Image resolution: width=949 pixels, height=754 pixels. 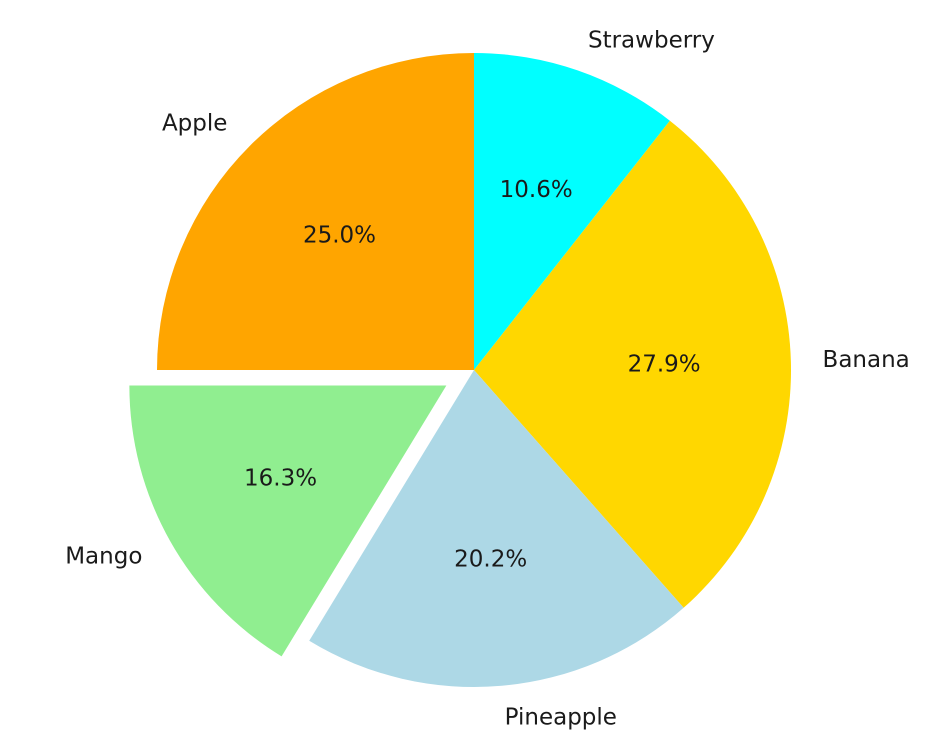 What do you see at coordinates (315, 211) in the screenshot?
I see `pie-slice-apple` at bounding box center [315, 211].